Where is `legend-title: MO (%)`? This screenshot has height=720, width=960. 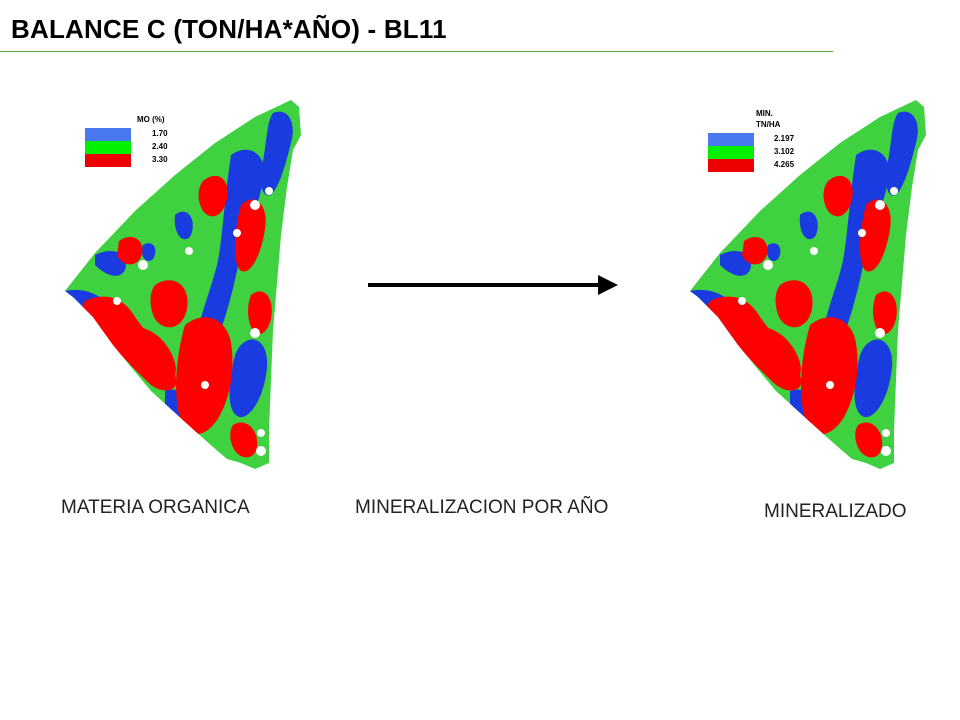
legend-title: MO (%) is located at coordinates (151, 119).